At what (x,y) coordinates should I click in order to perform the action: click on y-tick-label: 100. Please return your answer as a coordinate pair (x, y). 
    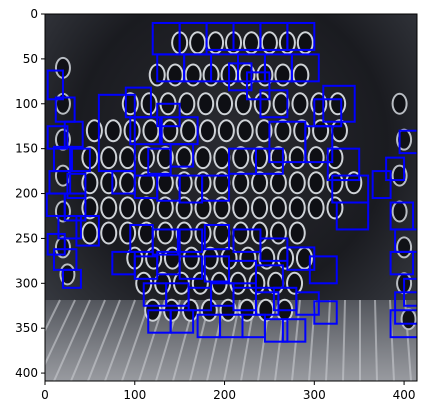
    Looking at the image, I should click on (26, 104).